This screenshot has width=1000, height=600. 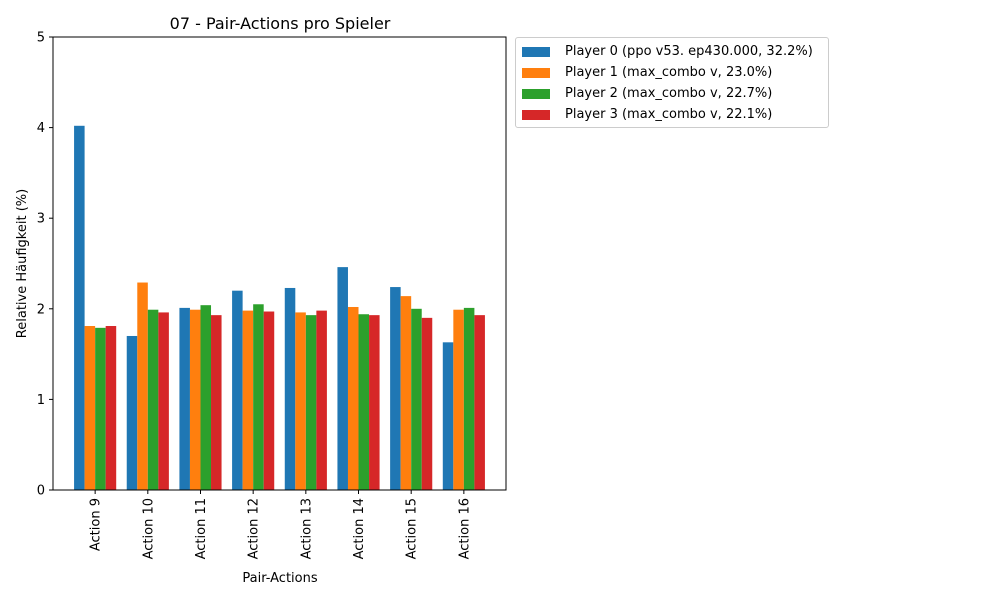 I want to click on legend-label: Player 0 (ppo v53. ep430.000, 32.2%), so click(x=689, y=51).